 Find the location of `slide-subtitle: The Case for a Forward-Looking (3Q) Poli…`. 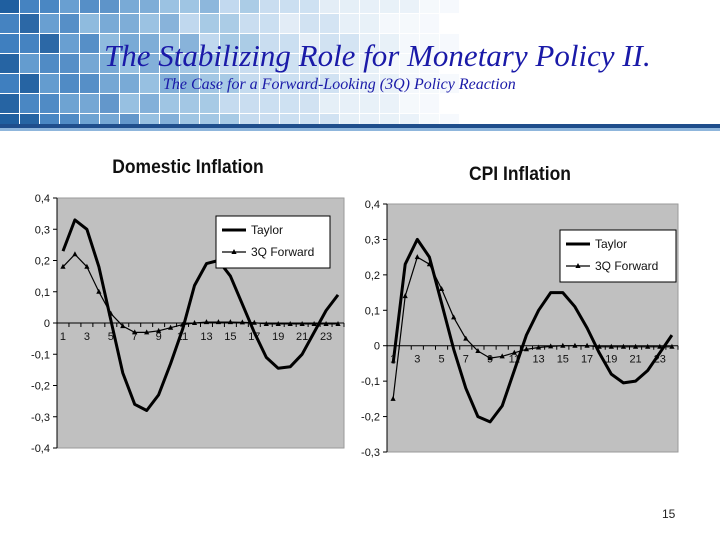

slide-subtitle: The Case for a Forward-Looking (3Q) Poli… is located at coordinates (339, 84).